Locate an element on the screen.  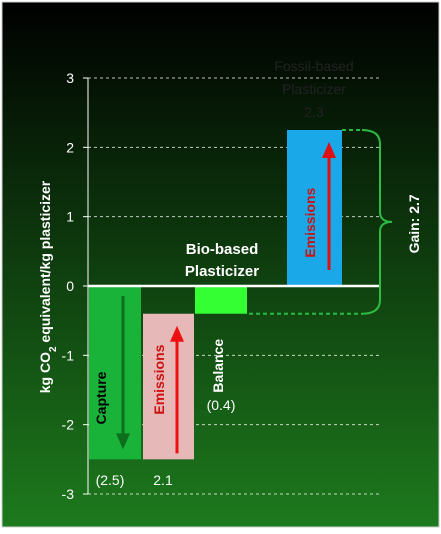
fossil-group-label-line1: Fossil-based is located at coordinates (313, 66).